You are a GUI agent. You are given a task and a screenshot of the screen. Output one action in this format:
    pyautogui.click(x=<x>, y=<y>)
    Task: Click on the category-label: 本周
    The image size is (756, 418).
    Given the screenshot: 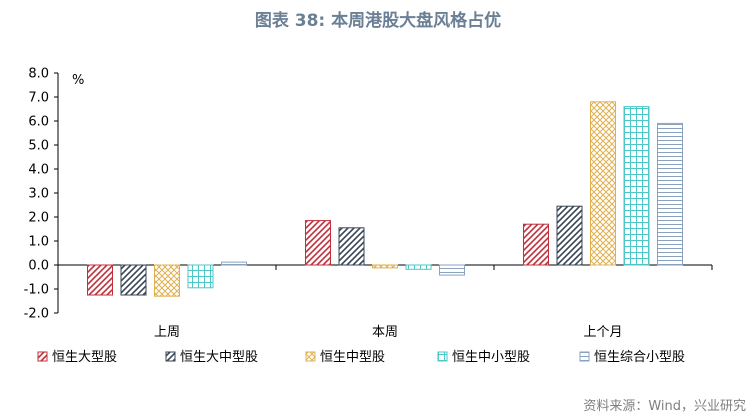 What is the action you would take?
    pyautogui.click(x=385, y=332)
    